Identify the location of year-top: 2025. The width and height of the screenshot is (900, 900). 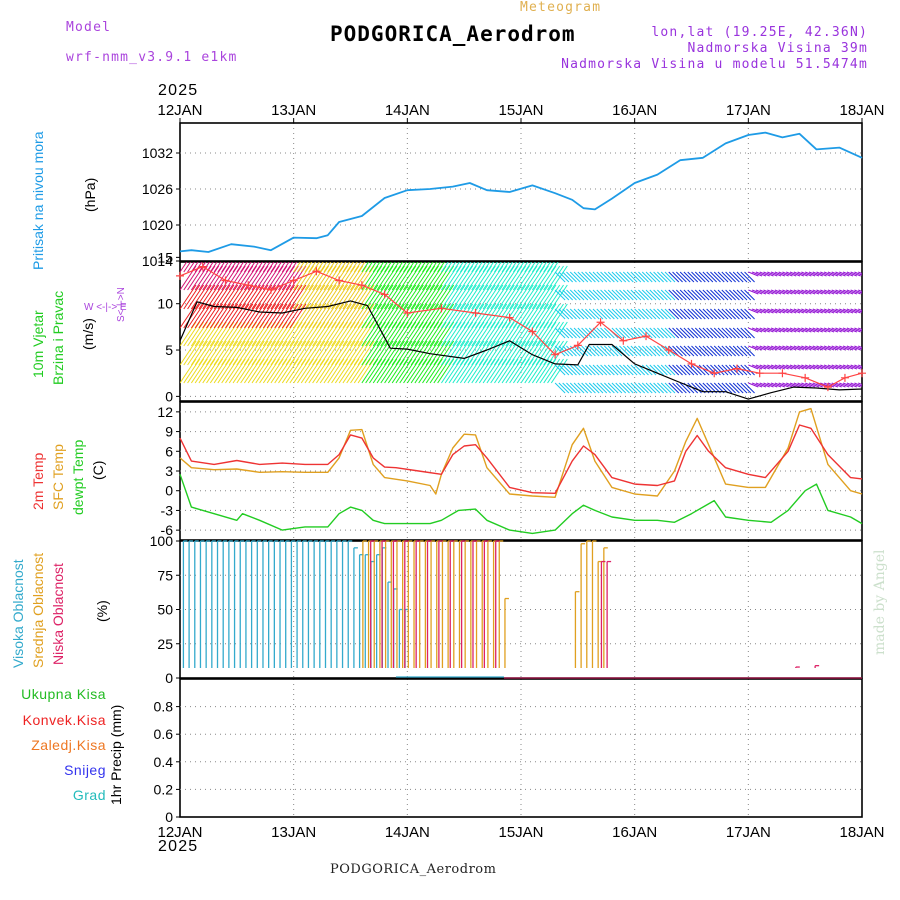
(178, 90).